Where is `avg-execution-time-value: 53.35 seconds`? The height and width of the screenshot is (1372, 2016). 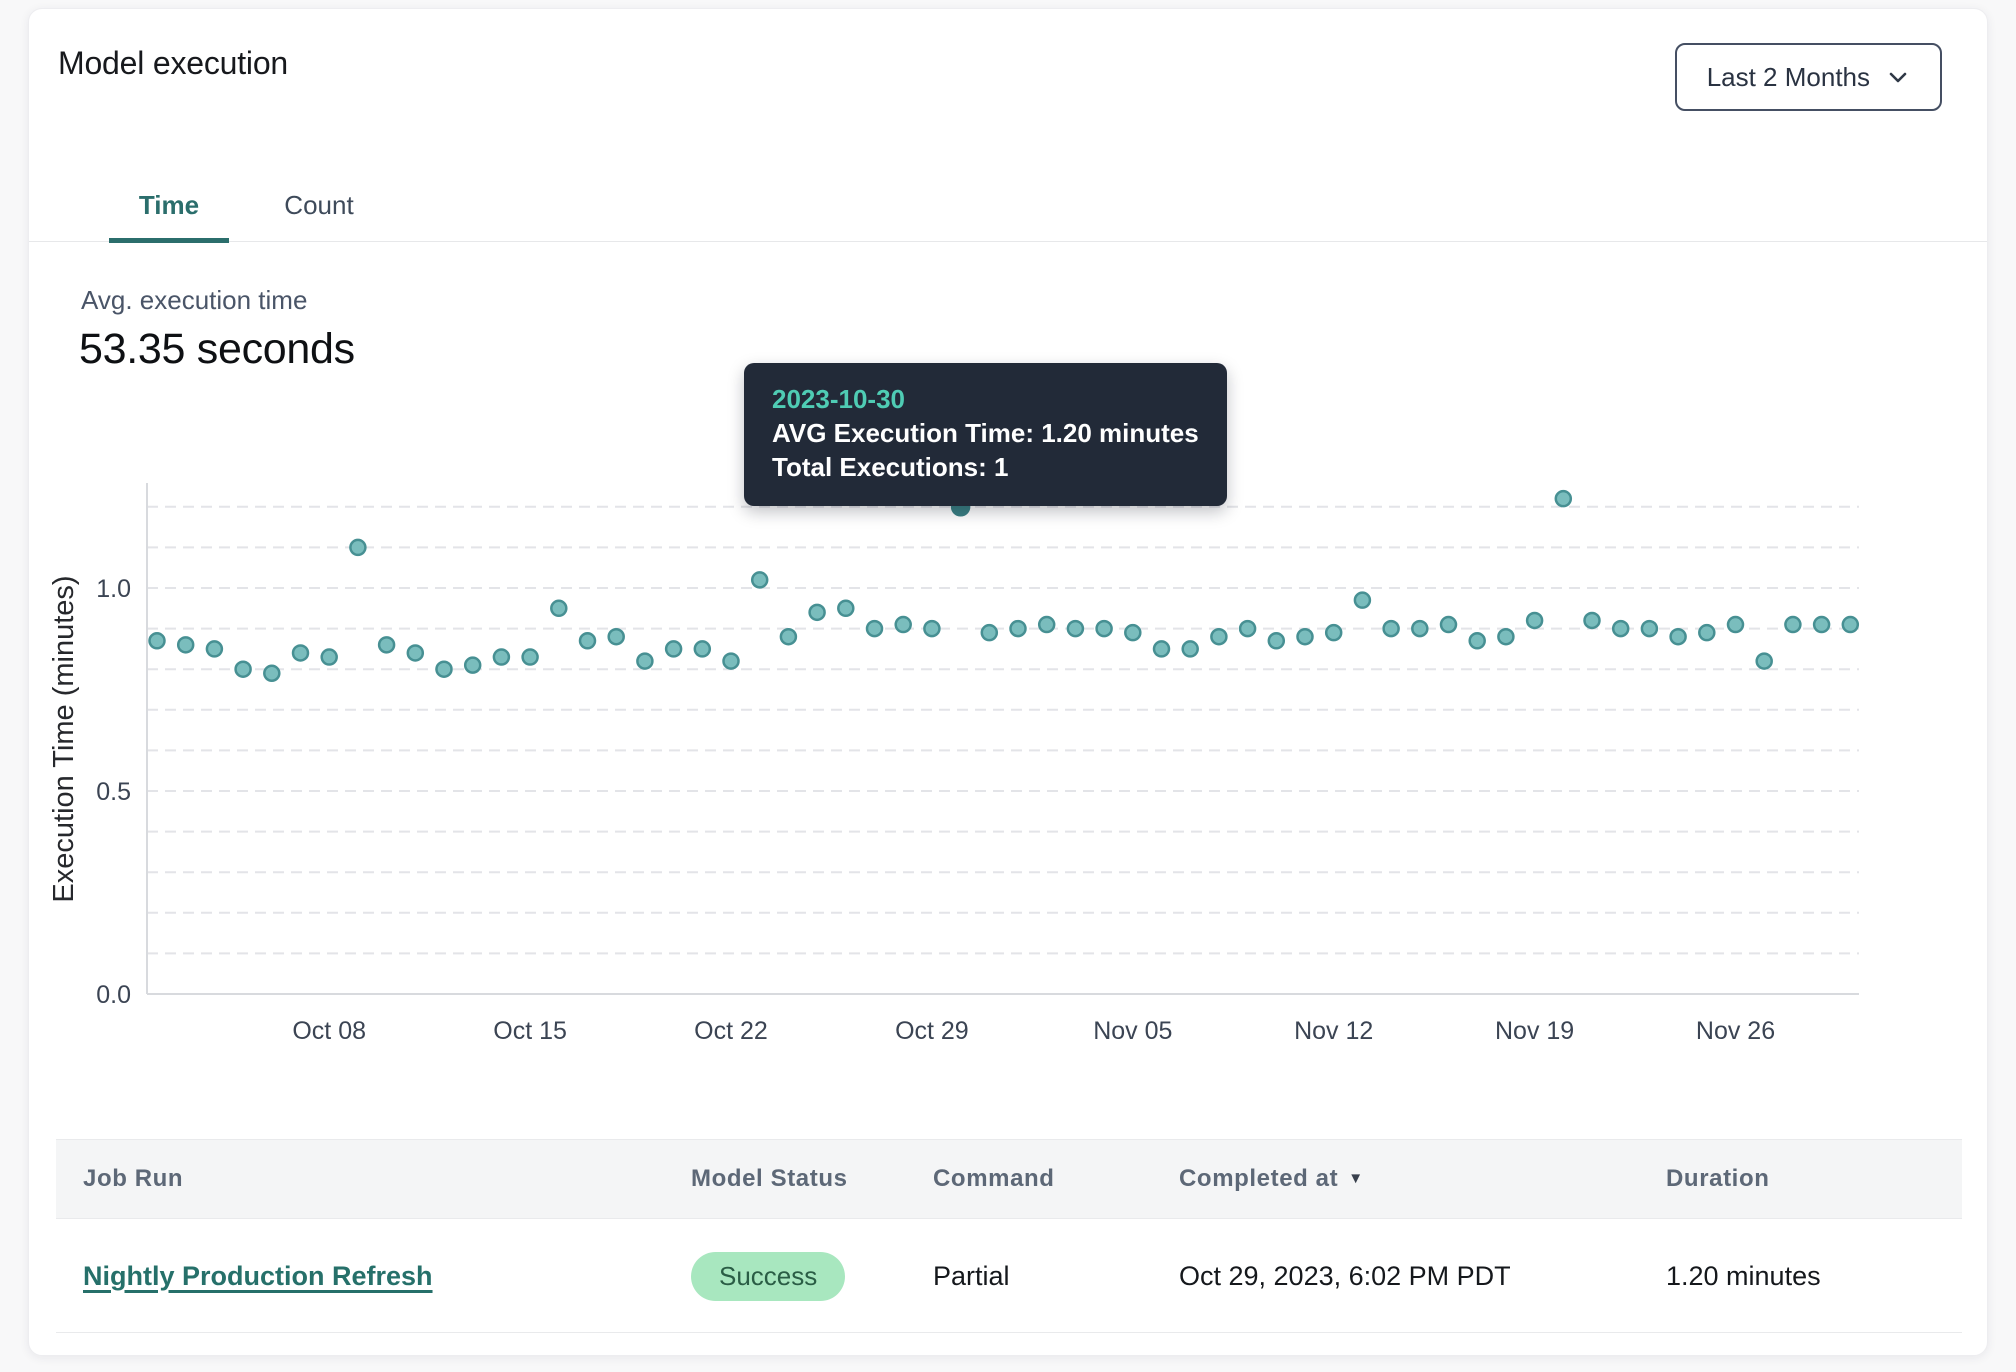 avg-execution-time-value: 53.35 seconds is located at coordinates (217, 349).